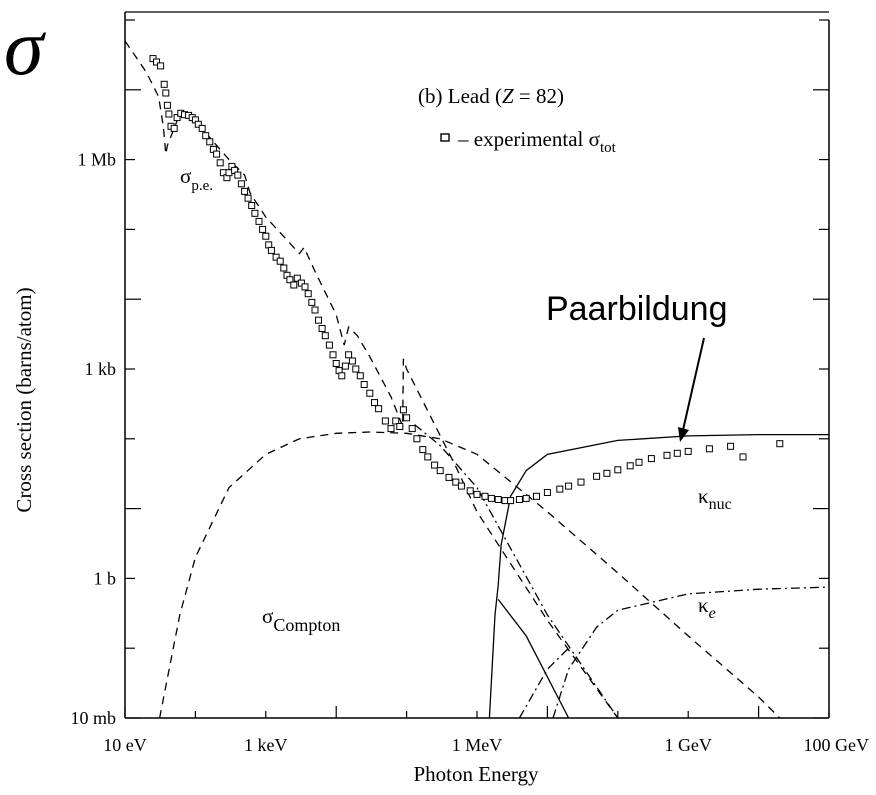 The height and width of the screenshot is (795, 876). What do you see at coordinates (24, 399) in the screenshot?
I see `y-axis-title: Cross section (barns/atom)` at bounding box center [24, 399].